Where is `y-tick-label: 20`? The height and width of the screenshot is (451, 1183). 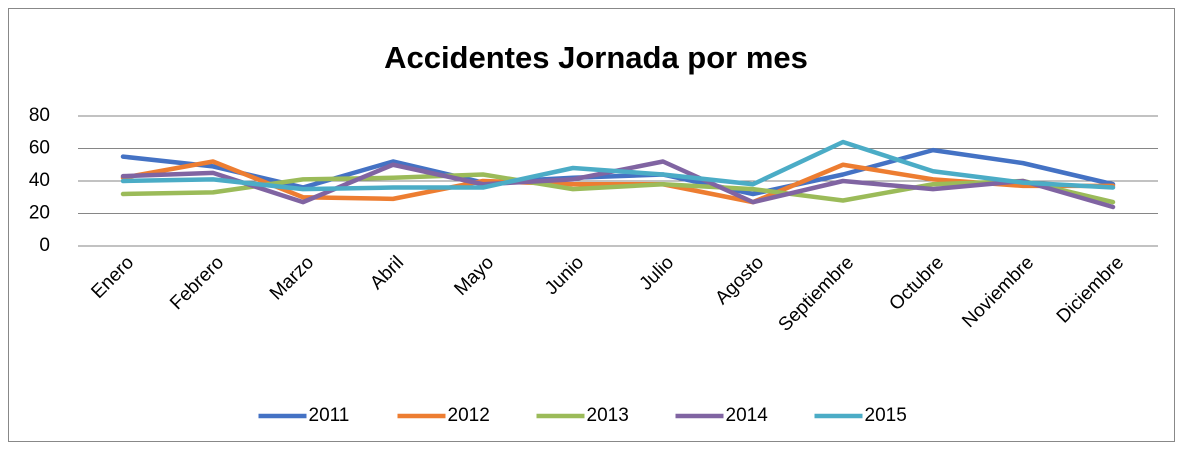
y-tick-label: 20 is located at coordinates (39, 213).